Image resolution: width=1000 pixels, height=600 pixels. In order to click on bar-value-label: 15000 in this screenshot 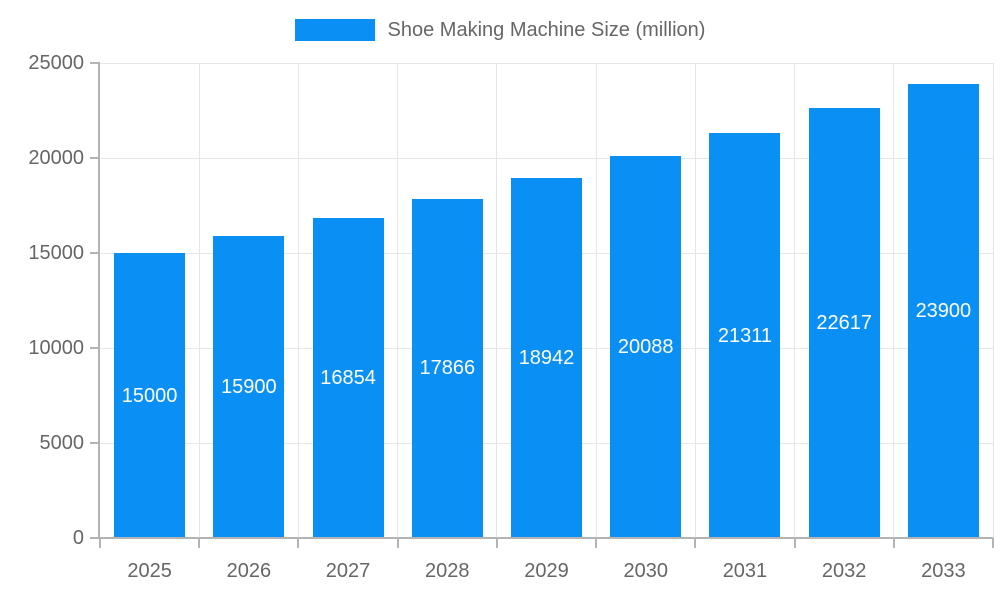, I will do `click(149, 395)`.